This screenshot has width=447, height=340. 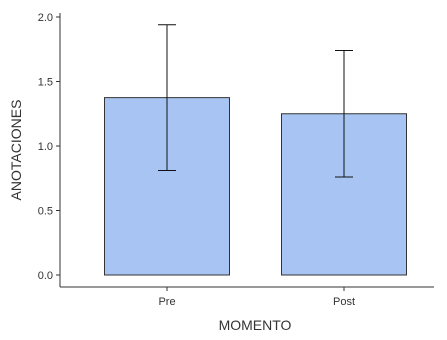 What do you see at coordinates (45, 147) in the screenshot?
I see `y-tick-label: 1.0` at bounding box center [45, 147].